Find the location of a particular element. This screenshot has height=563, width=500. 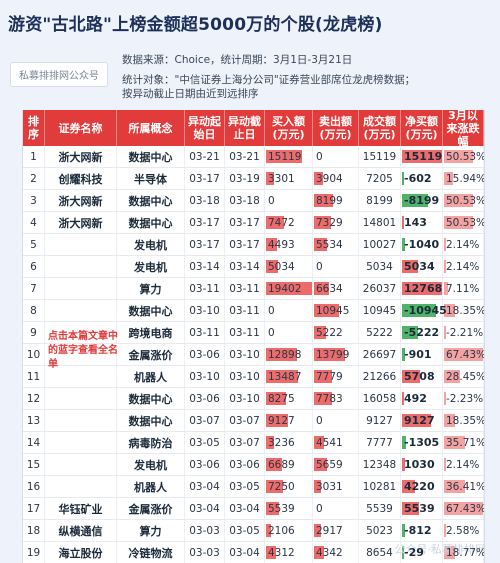

cell-text: -2.21% is located at coordinates (465, 332).